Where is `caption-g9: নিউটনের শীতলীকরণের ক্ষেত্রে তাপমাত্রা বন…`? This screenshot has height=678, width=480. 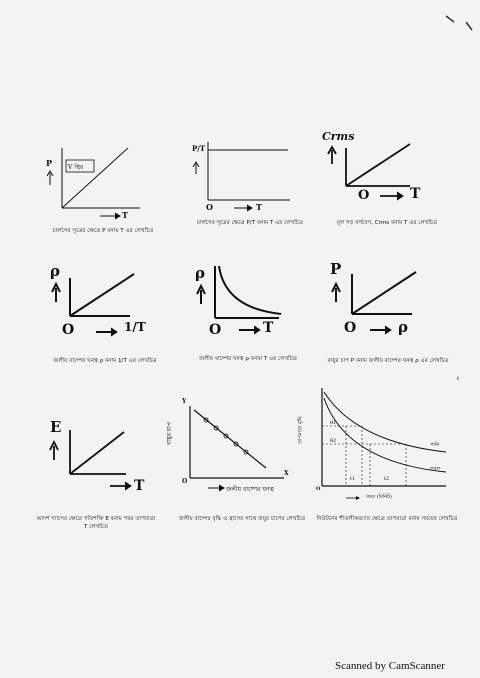 caption-g9: নিউটনের শীতলীকরণের ক্ষেত্রে তাপমাত্রা বন… is located at coordinates (387, 519).